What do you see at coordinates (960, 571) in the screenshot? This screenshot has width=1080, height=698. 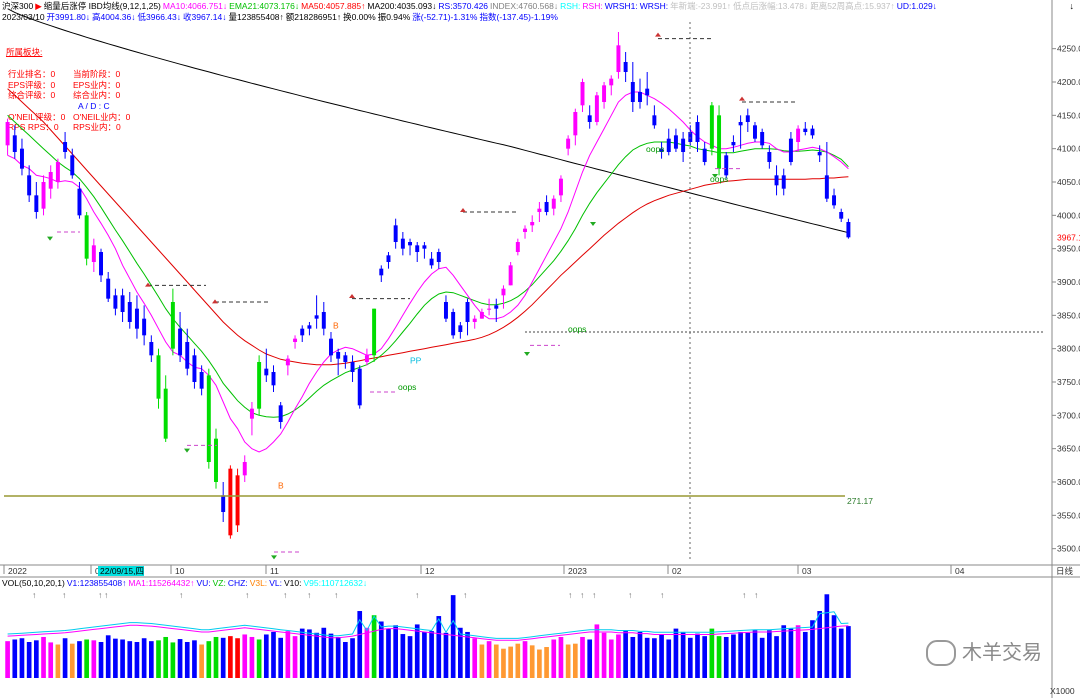 I see `x-axis-label: 04` at bounding box center [960, 571].